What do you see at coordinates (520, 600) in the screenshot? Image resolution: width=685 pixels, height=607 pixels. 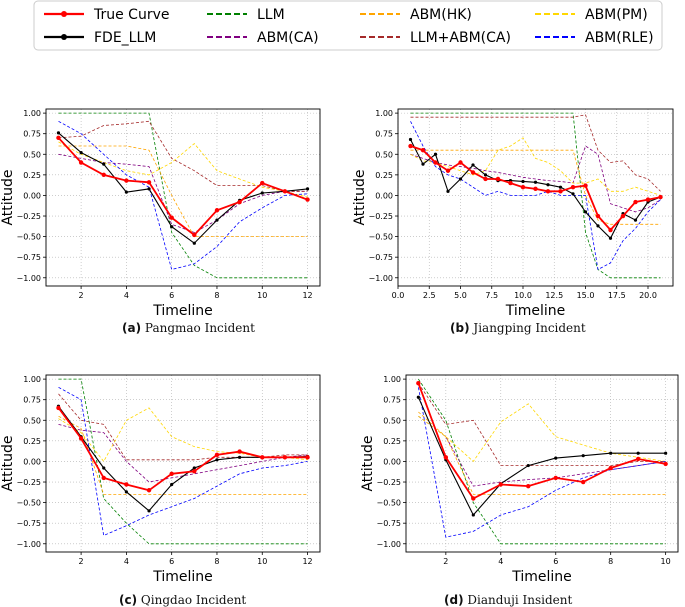 I see `caption-d-text: Dianduji Insident` at bounding box center [520, 600].